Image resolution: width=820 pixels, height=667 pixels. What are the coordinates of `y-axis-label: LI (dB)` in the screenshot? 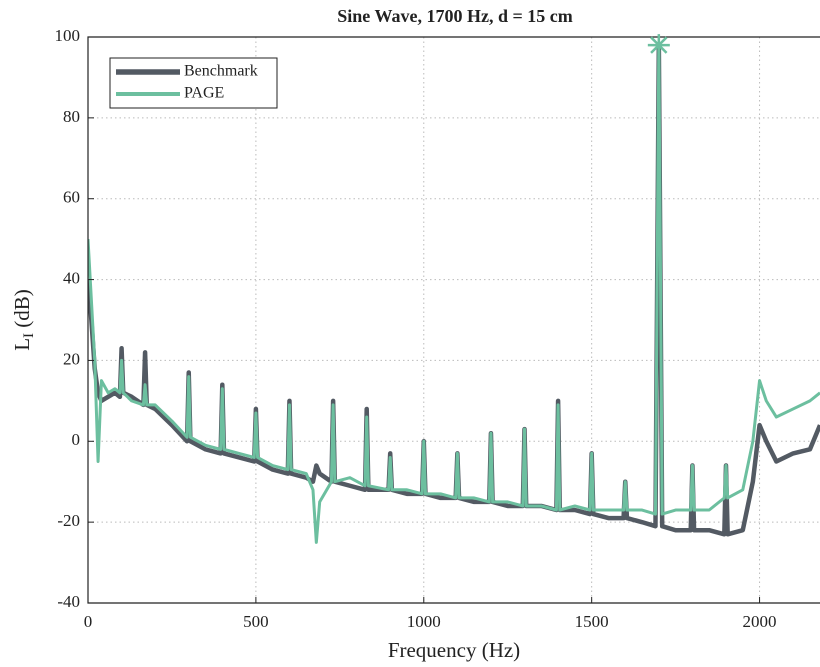 It's located at (24, 320).